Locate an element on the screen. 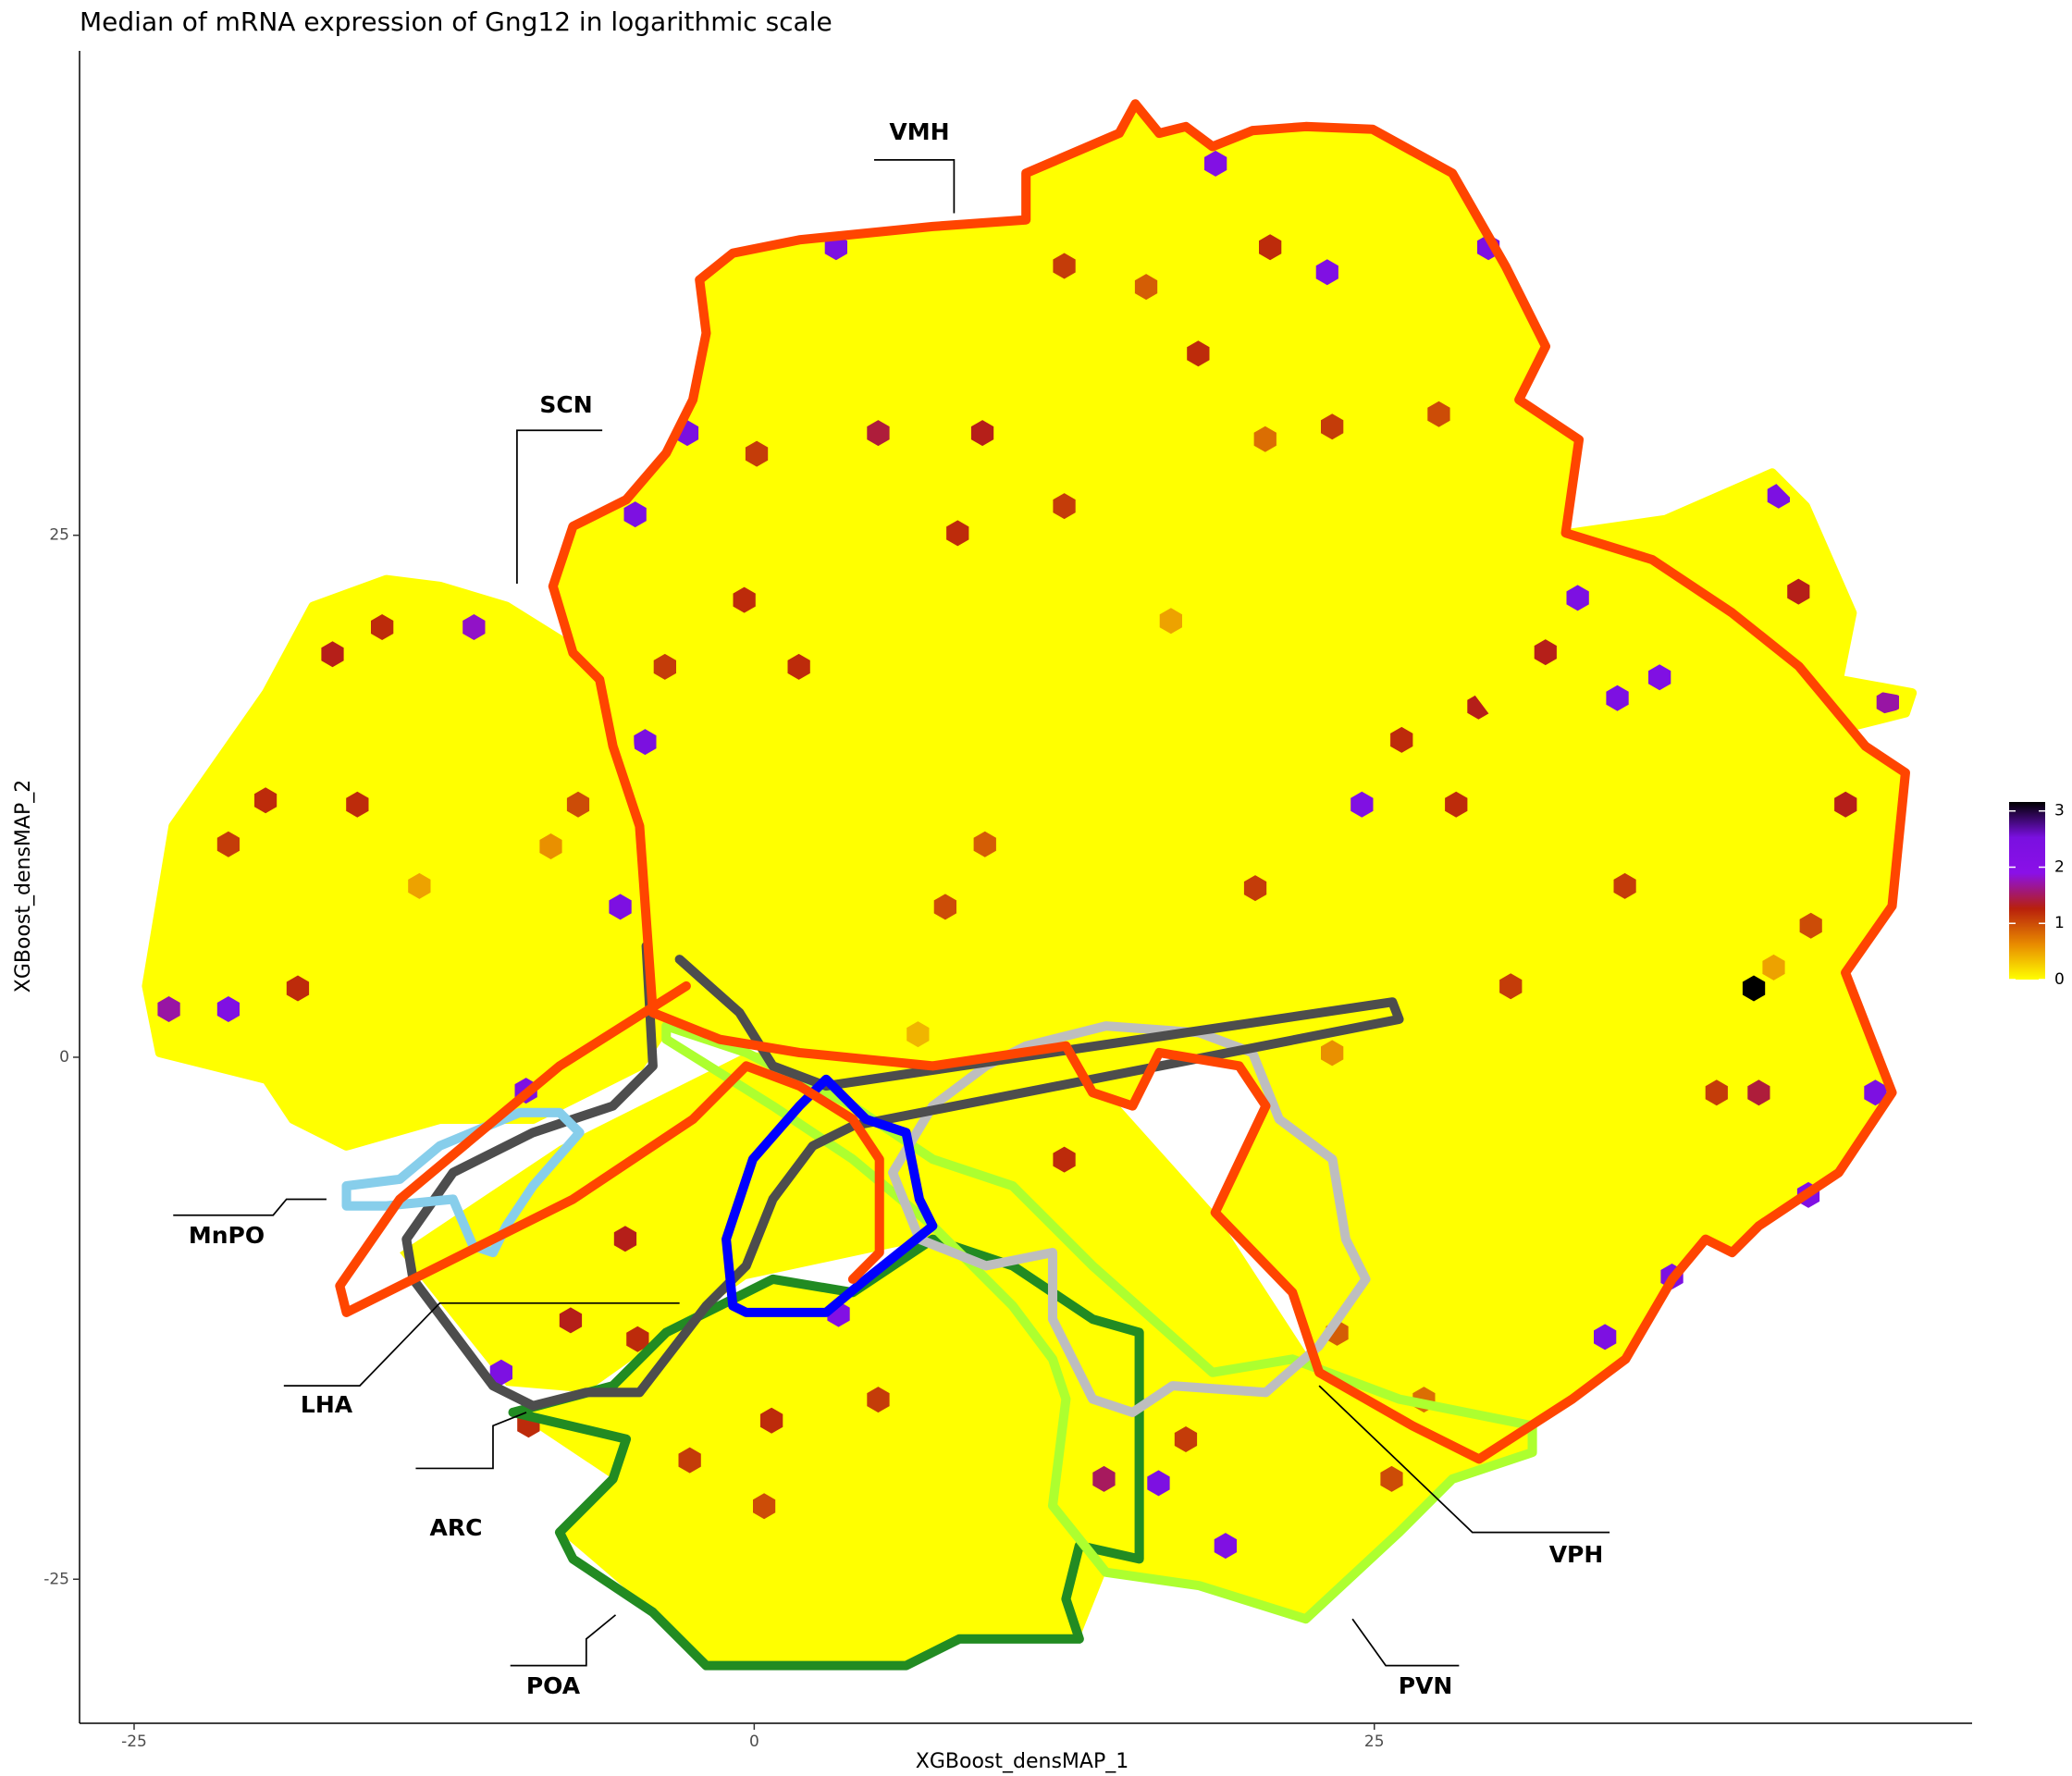 The height and width of the screenshot is (1776, 2072). colorbar-tick-label: 2 is located at coordinates (2060, 866).